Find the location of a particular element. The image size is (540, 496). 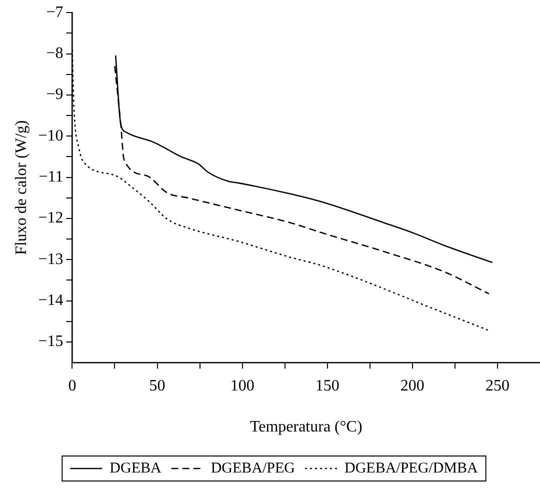

x-tick-label: 200 is located at coordinates (412, 385).